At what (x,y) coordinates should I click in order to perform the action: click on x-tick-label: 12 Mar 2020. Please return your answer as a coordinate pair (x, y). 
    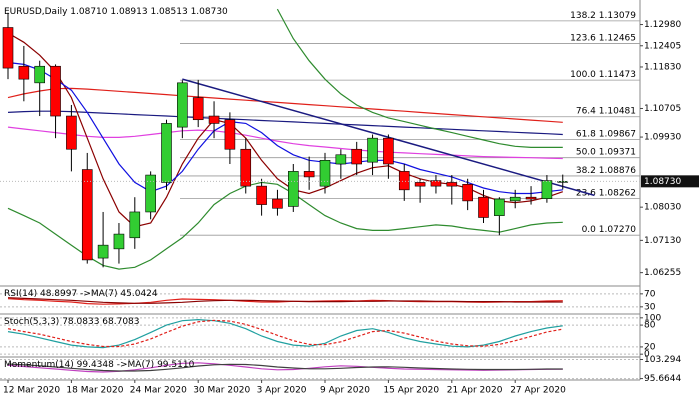
    Looking at the image, I should click on (31, 391).